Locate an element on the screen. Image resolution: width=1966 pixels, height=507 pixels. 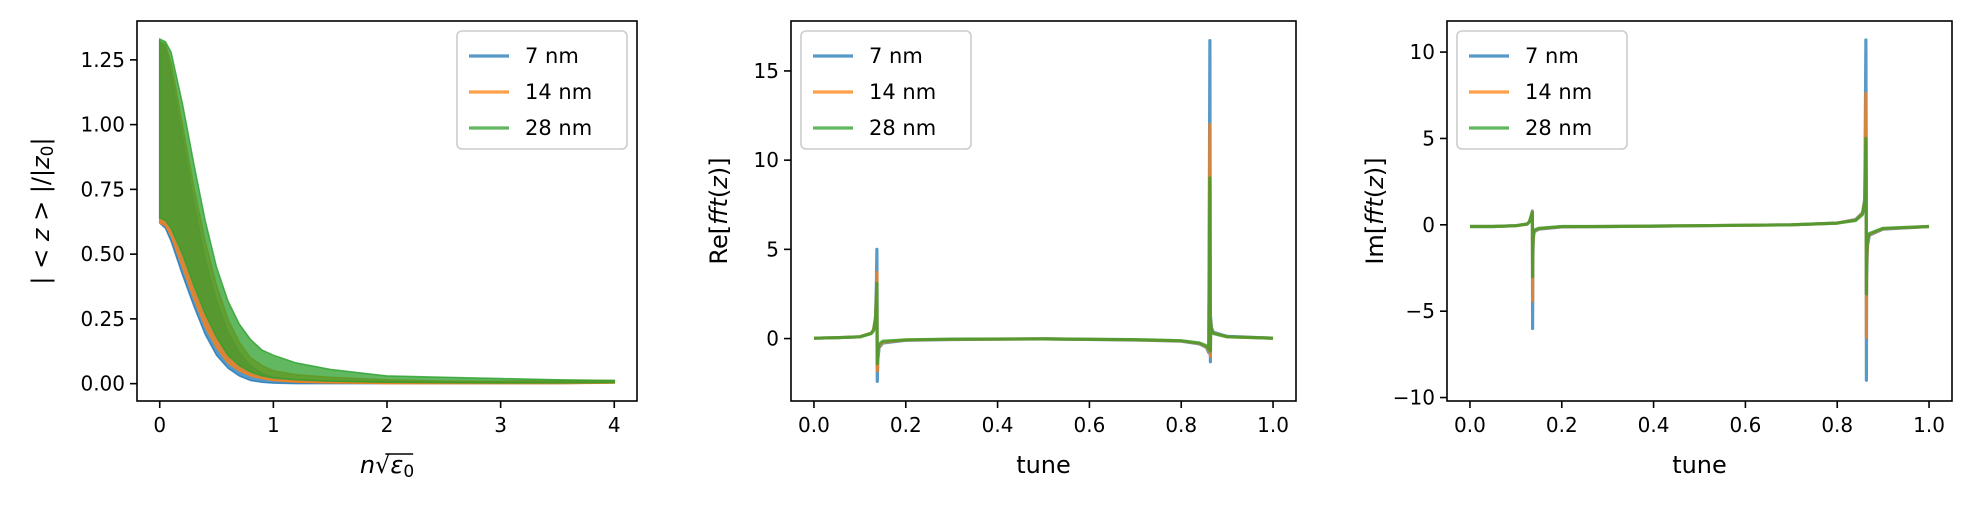
x-tick-label: 3 is located at coordinates (500, 425).